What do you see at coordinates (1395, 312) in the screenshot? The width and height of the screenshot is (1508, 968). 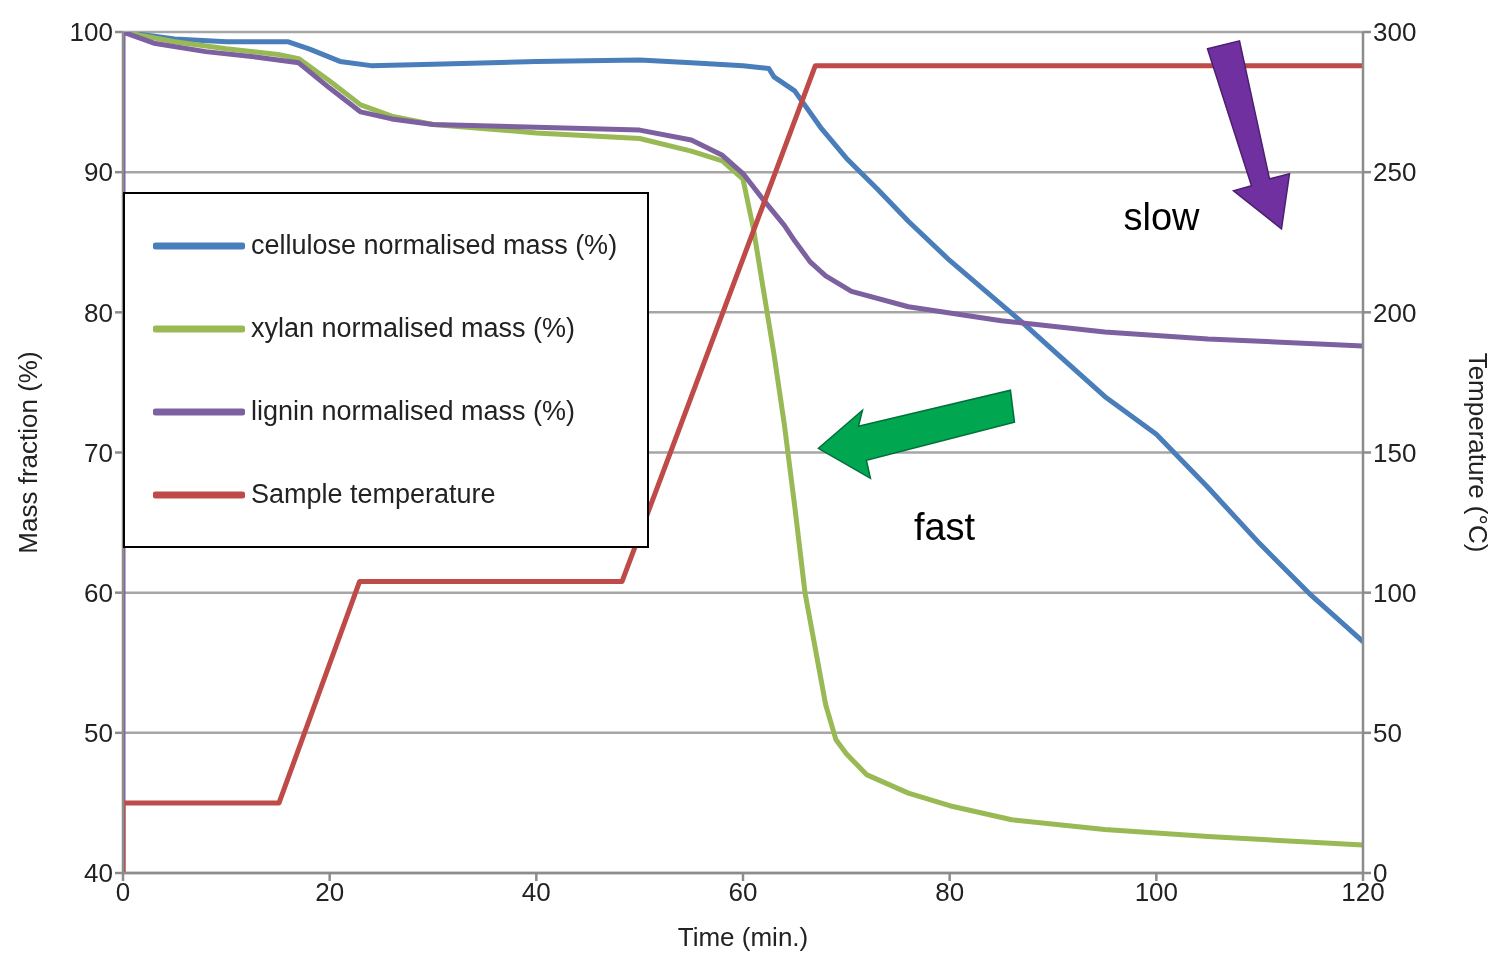 I see `y2-tick-label: 200` at bounding box center [1395, 312].